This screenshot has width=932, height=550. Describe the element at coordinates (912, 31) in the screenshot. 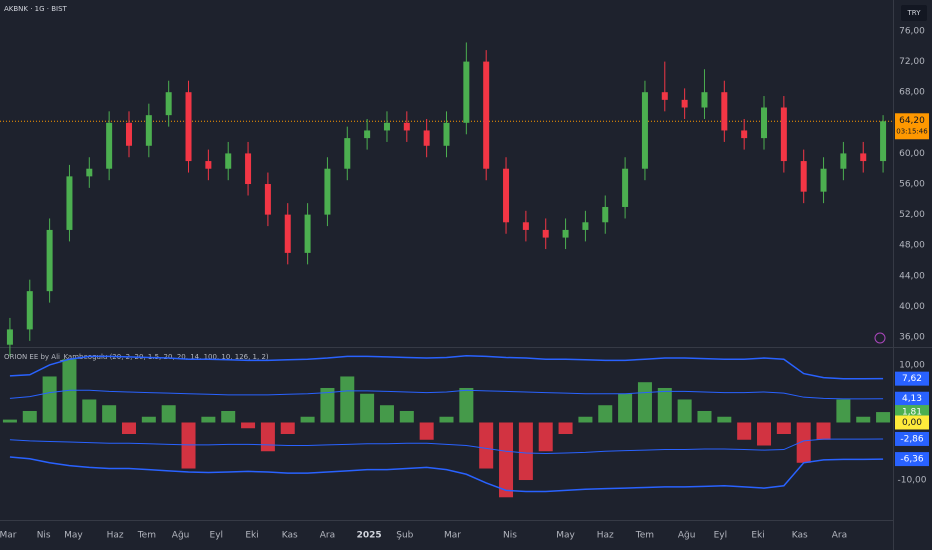

I see `y-tick-label: 76,00` at that location.